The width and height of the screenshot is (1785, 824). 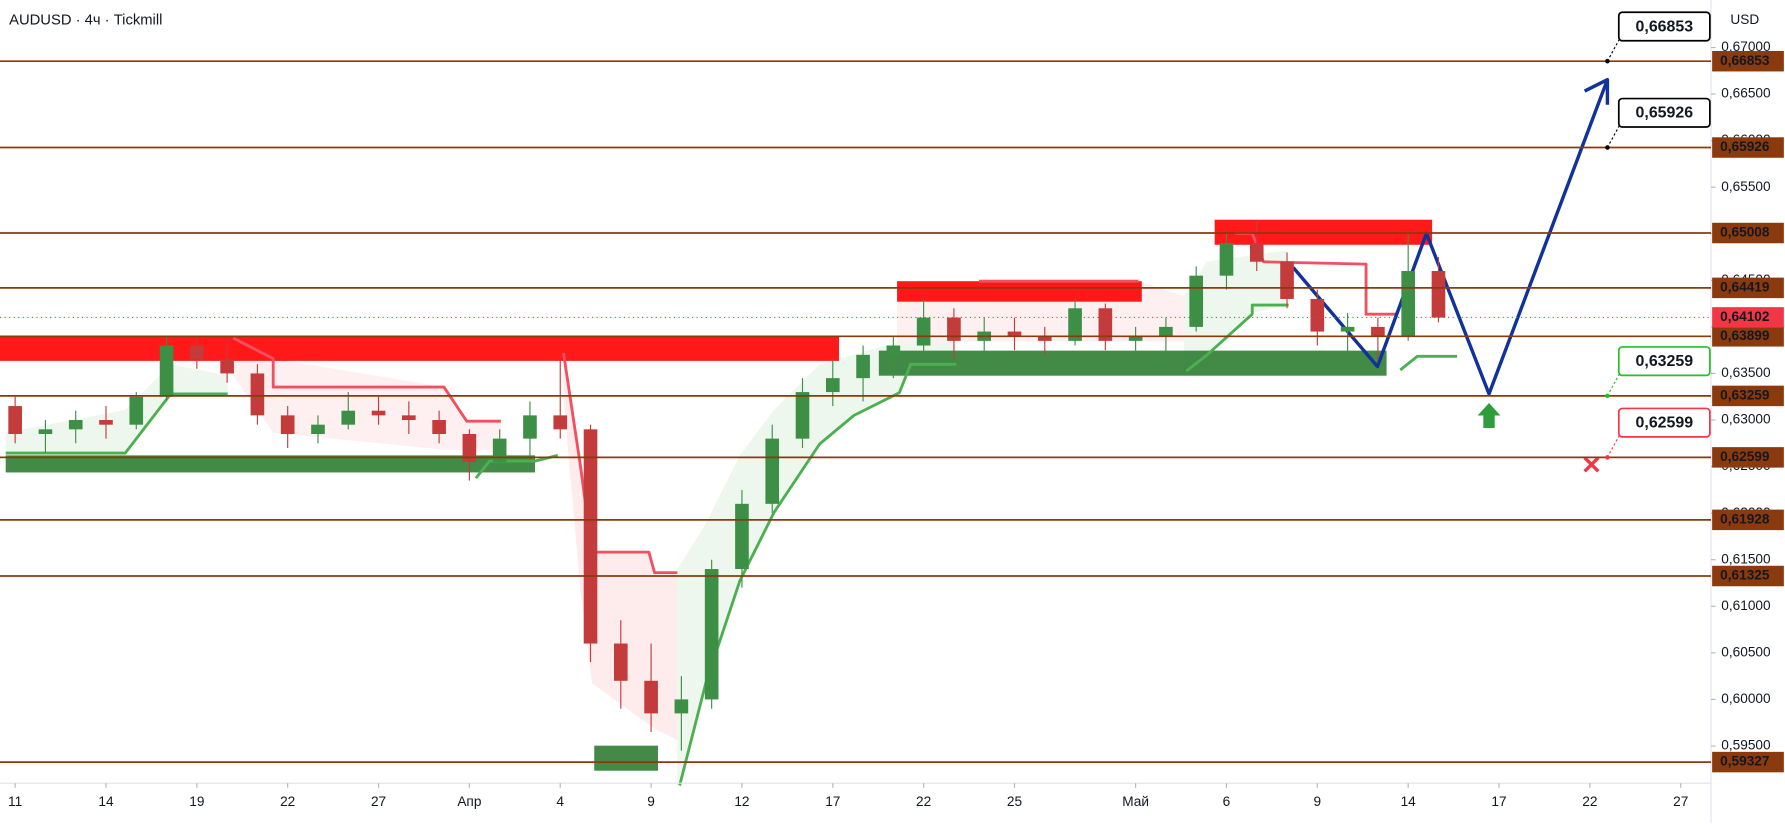 What do you see at coordinates (1680, 801) in the screenshot?
I see `x-tick-label: 27` at bounding box center [1680, 801].